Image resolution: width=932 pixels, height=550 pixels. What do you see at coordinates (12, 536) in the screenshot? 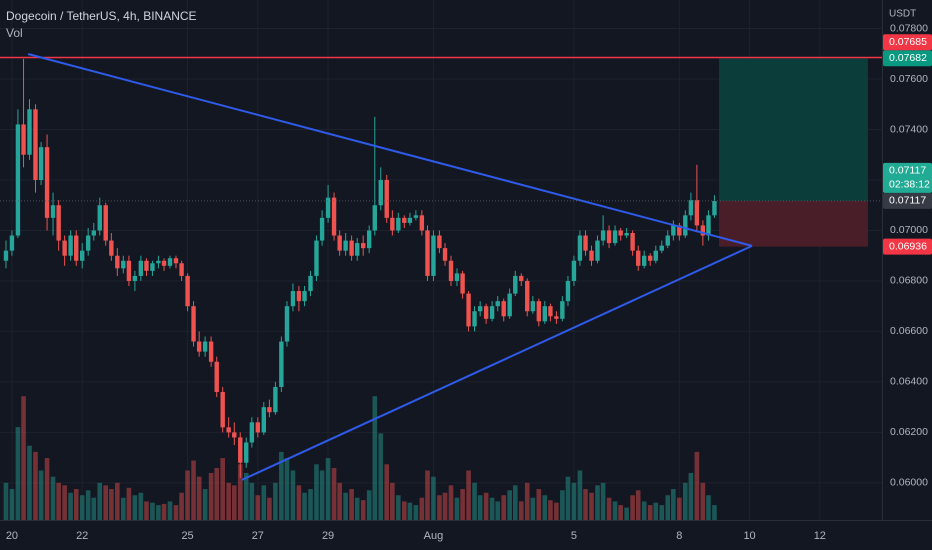
I see `x-tick-label: 20` at bounding box center [12, 536].